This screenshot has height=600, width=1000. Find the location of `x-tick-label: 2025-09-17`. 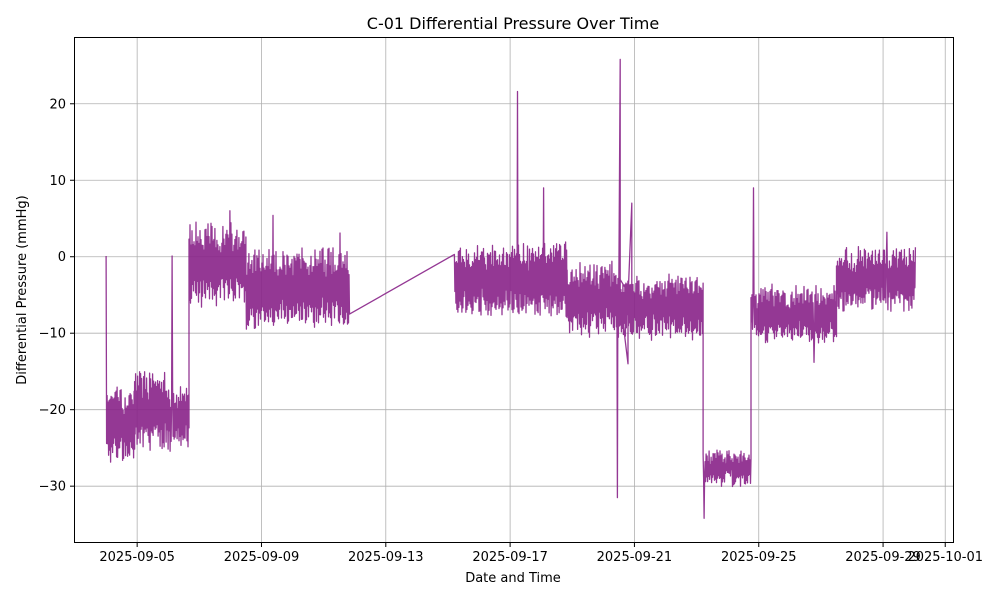

x-tick-label: 2025-09-17 is located at coordinates (510, 557).